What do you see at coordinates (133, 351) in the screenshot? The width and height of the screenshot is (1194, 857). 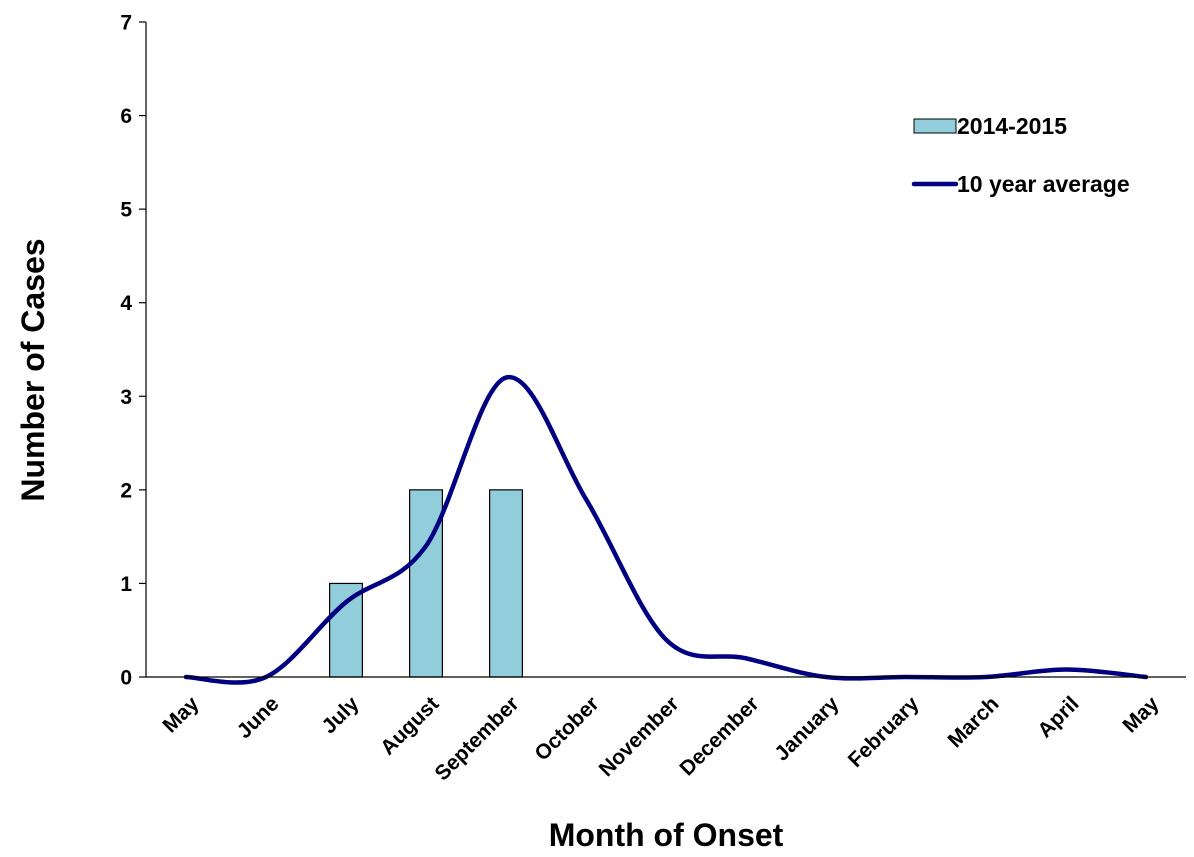 I see `y-ticks: 0 1 2 3 4 5 6 7` at bounding box center [133, 351].